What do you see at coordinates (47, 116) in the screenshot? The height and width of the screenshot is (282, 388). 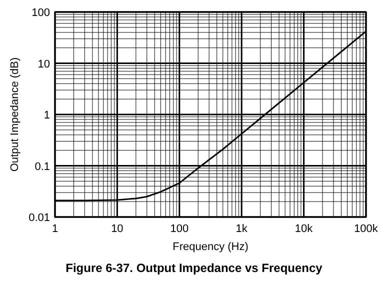 I see `y-tick-label: 1` at bounding box center [47, 116].